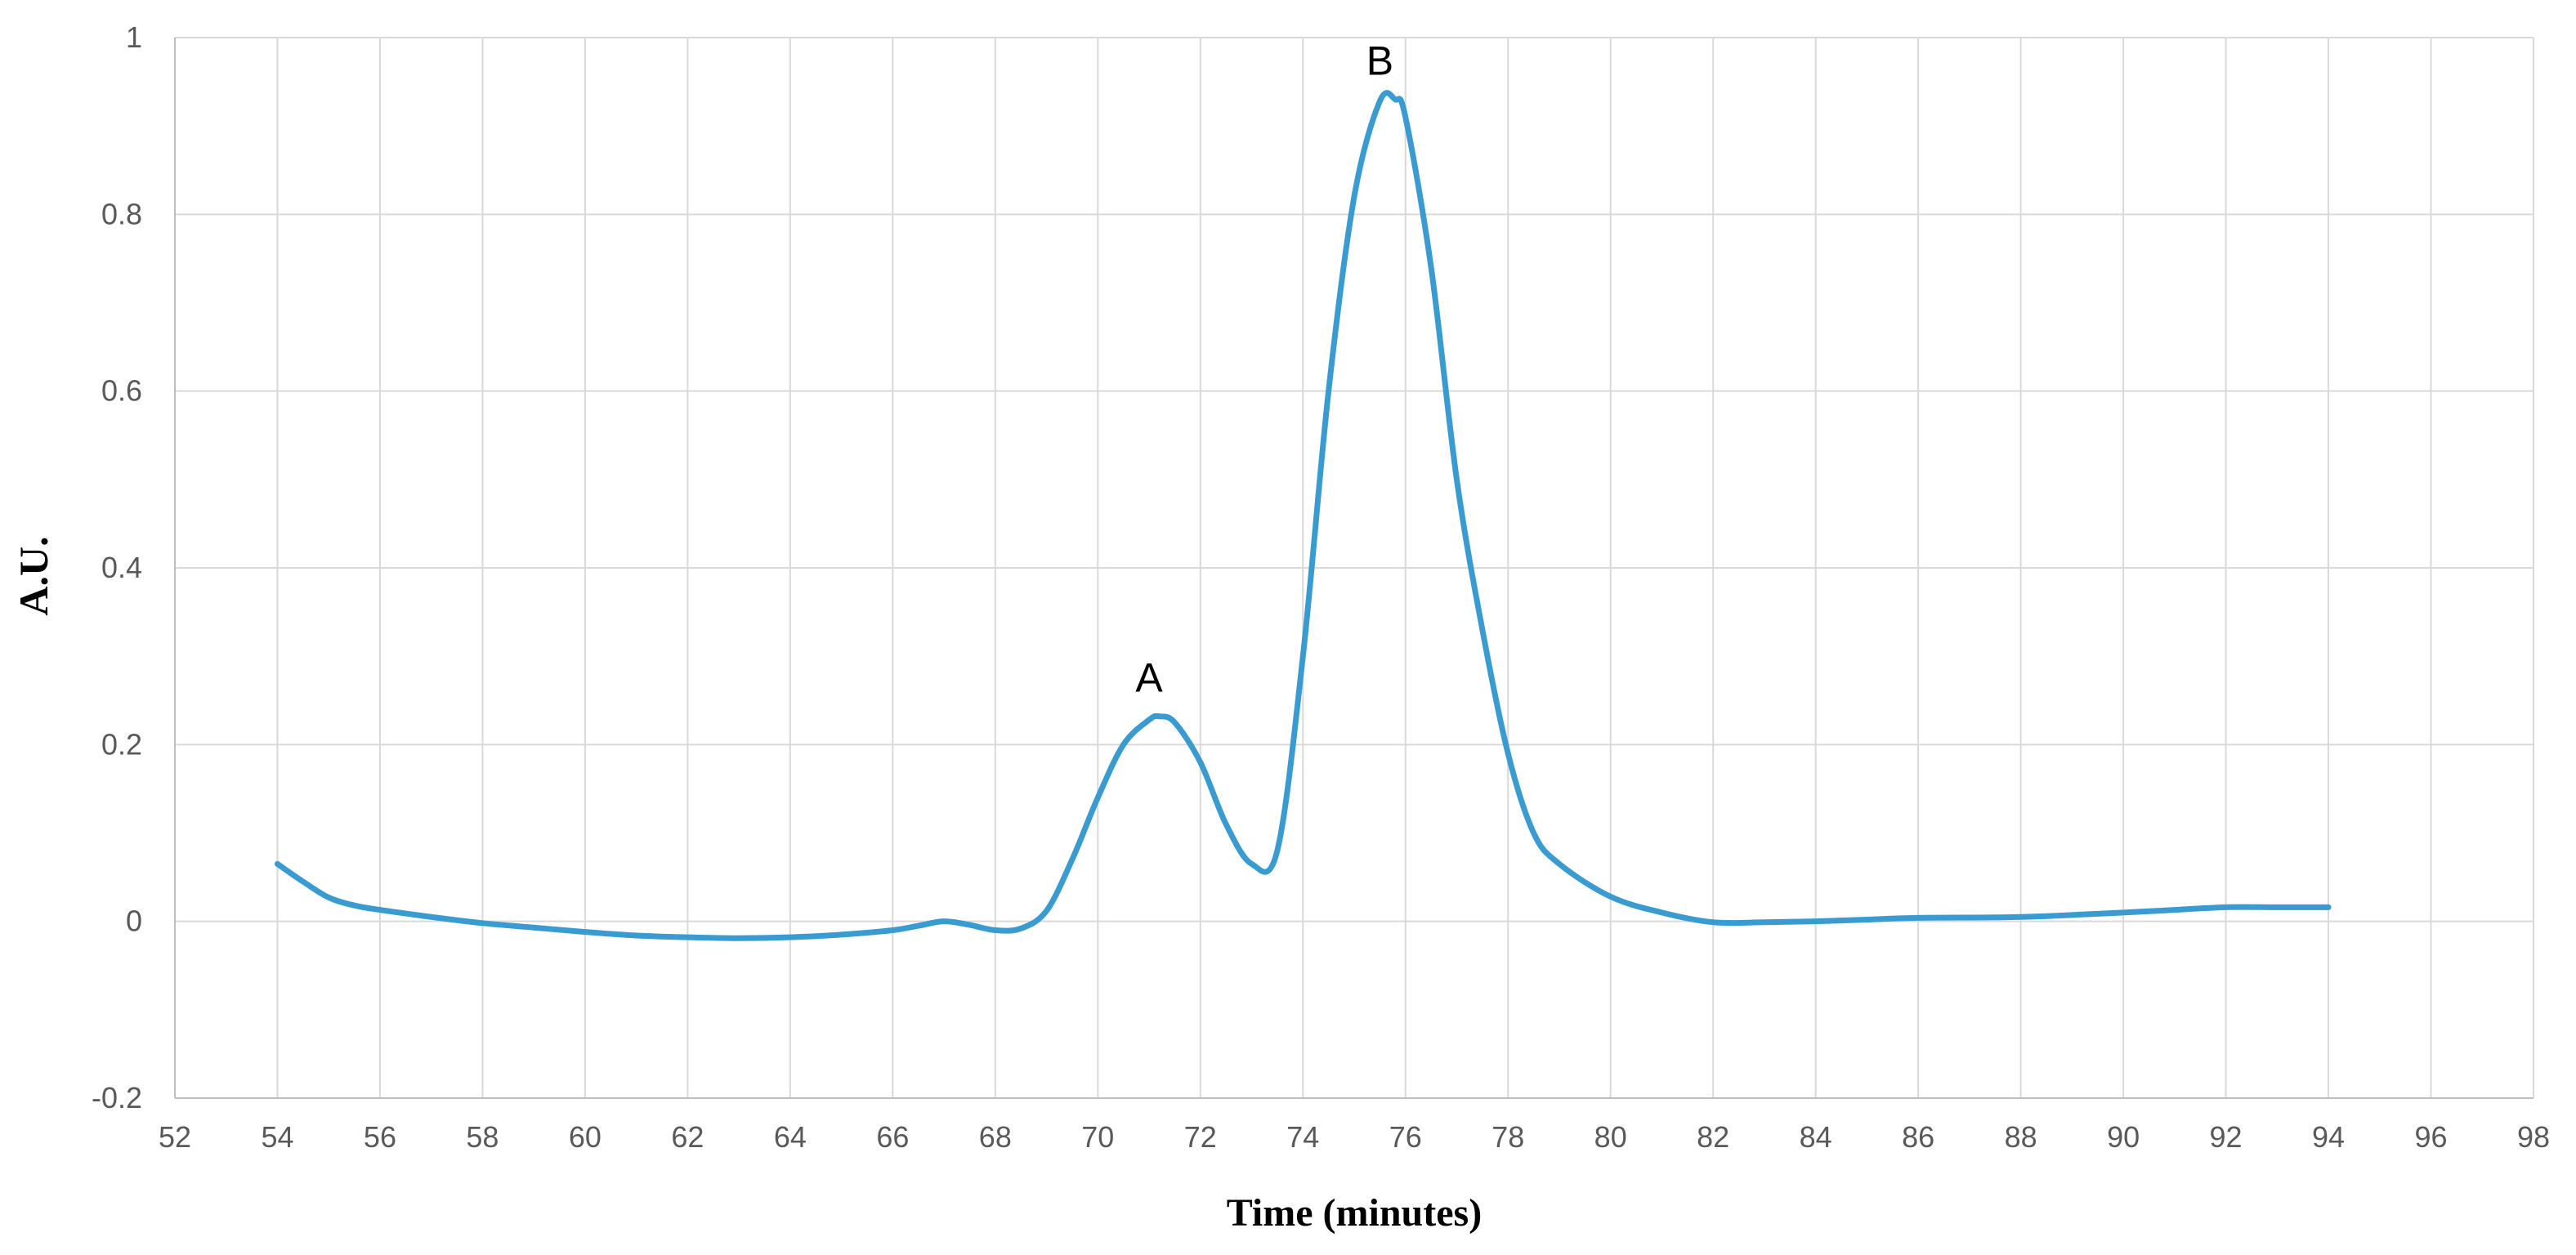  What do you see at coordinates (121, 567) in the screenshot?
I see `y-tick-label: 0.4` at bounding box center [121, 567].